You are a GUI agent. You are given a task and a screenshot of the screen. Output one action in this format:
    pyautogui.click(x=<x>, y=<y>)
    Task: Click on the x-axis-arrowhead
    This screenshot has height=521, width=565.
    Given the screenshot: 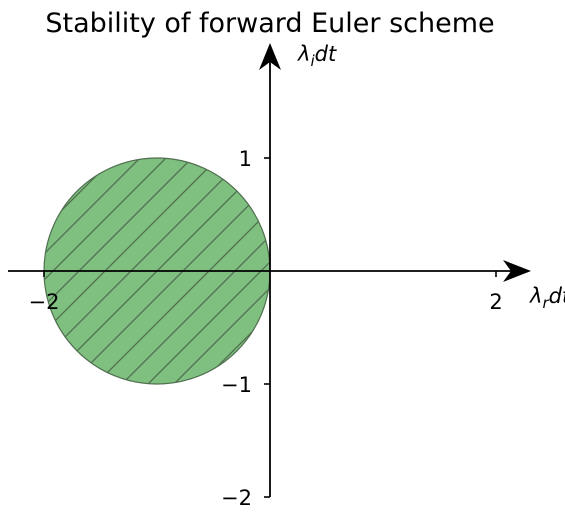 What is the action you would take?
    pyautogui.click(x=517, y=271)
    